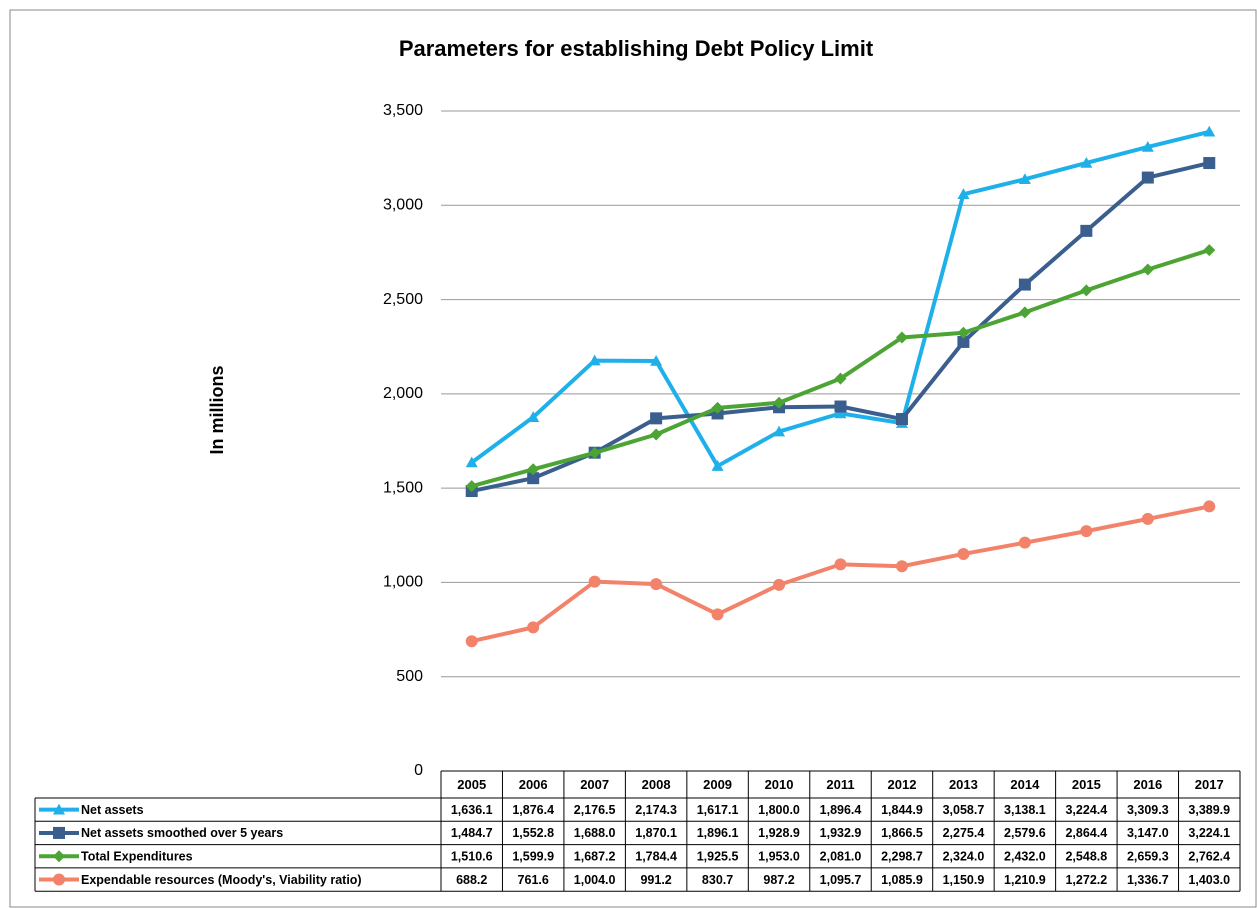 The image size is (1257, 908). Describe the element at coordinates (718, 833) in the screenshot. I see `data-table-value: 1,896.1` at that location.